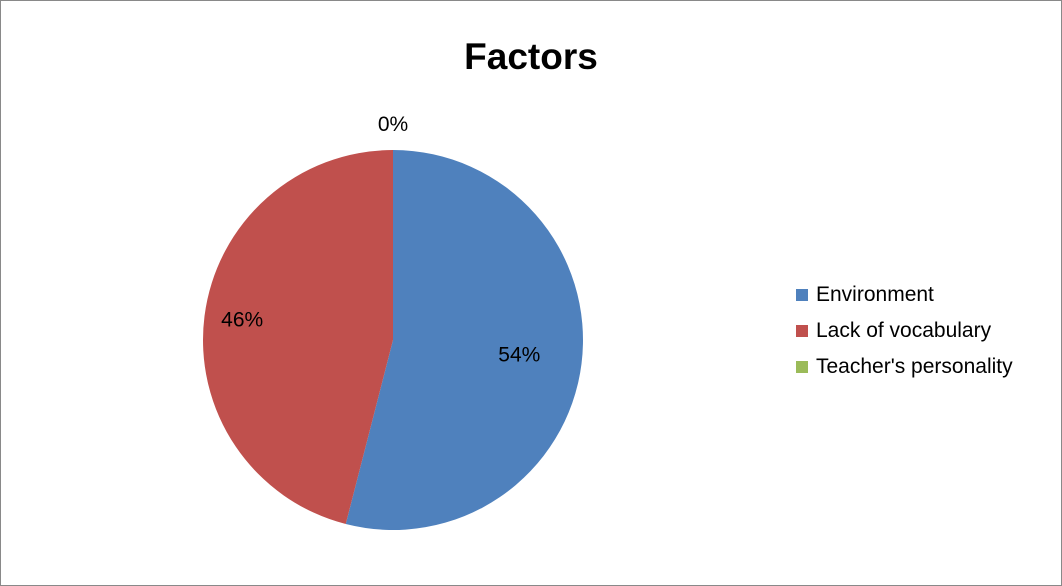 This screenshot has height=586, width=1062. What do you see at coordinates (802, 330) in the screenshot?
I see `legend-swatch-lack-of-vocabulary` at bounding box center [802, 330].